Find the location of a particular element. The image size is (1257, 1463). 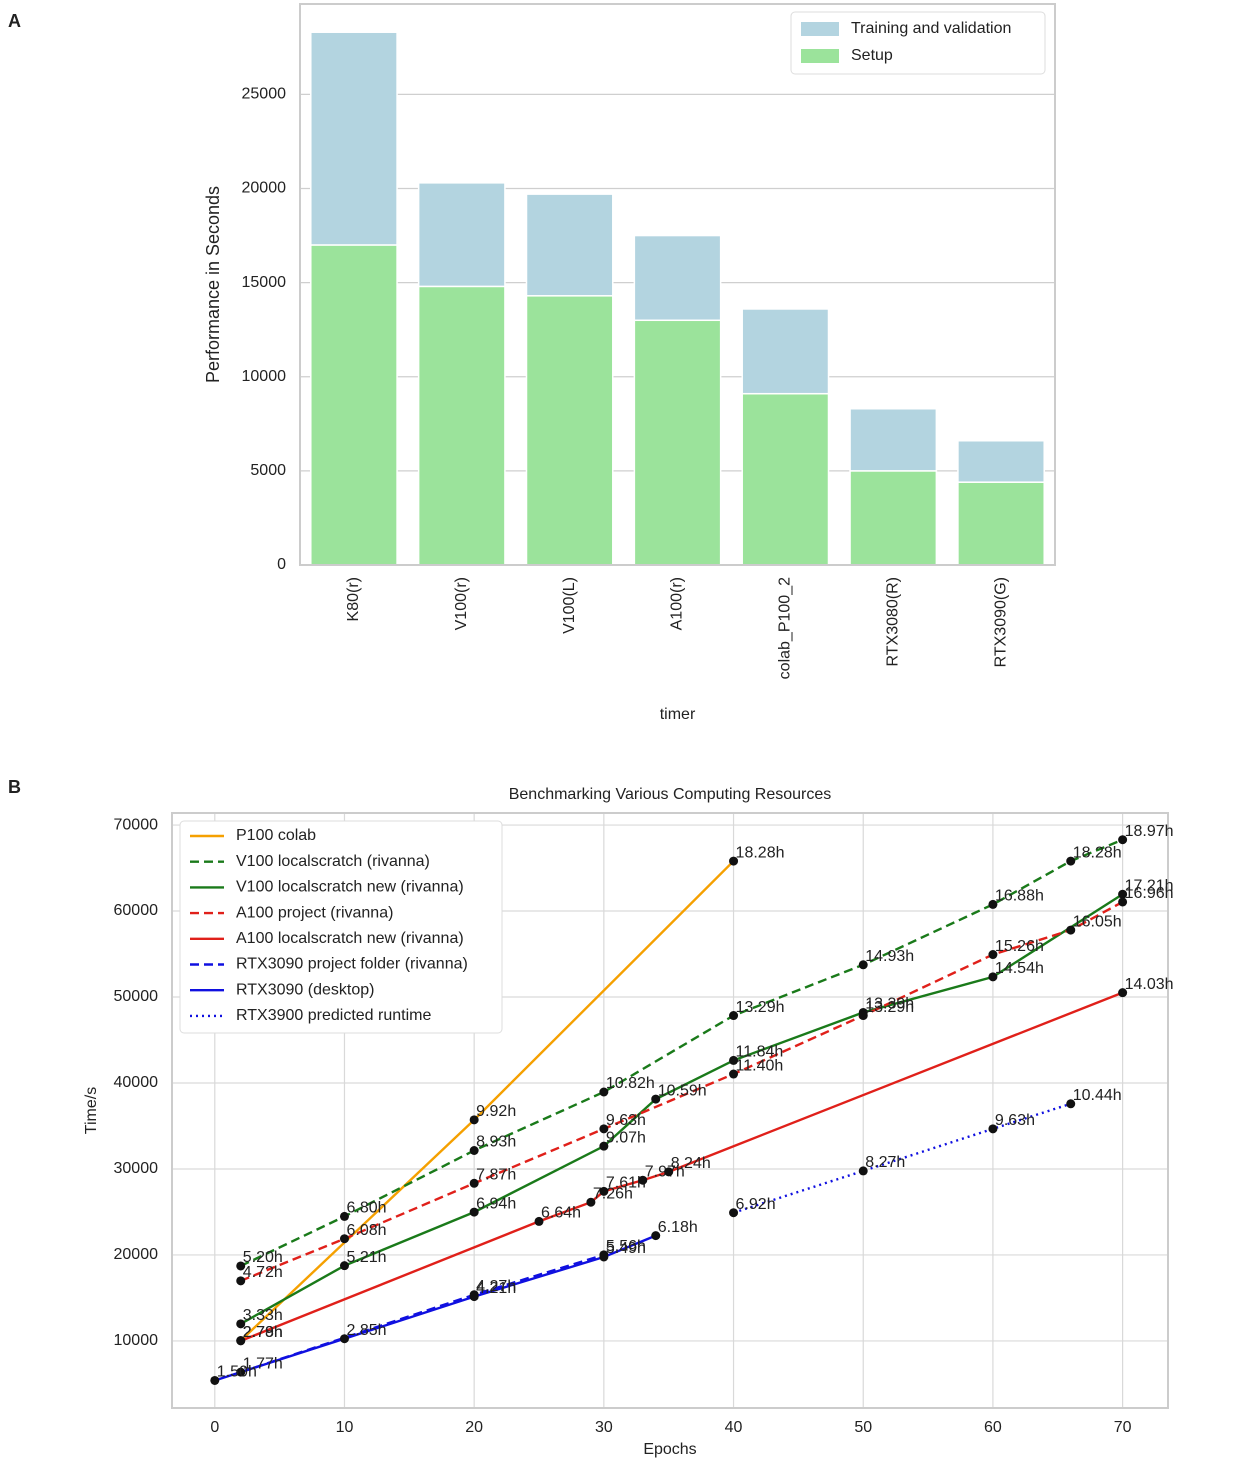

x-tick-label: 70 is located at coordinates (1123, 1427).